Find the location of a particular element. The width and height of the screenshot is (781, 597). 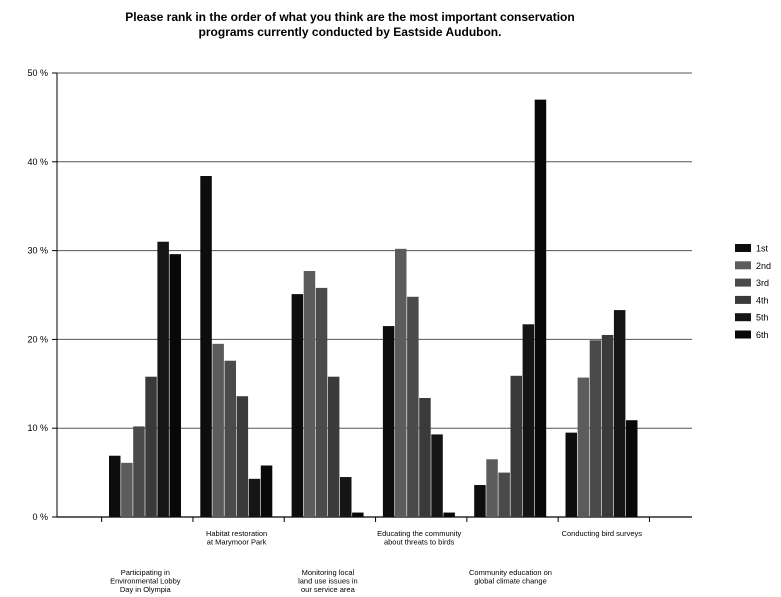

category-label: at Marymoor Park is located at coordinates (237, 542).